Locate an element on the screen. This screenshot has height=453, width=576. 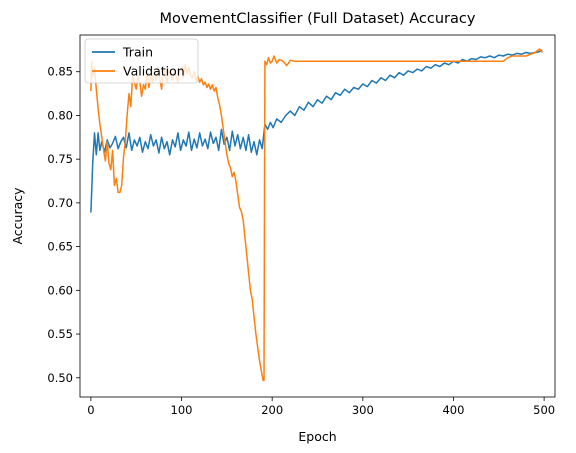
y-tick-label: 0.60 is located at coordinates (60, 290).